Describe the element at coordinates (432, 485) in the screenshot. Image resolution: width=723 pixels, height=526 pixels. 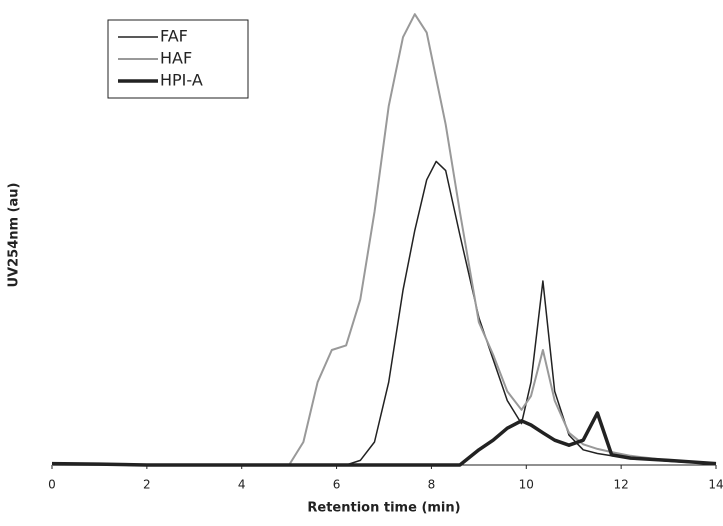
I see `x-tick-label: 8` at that location.